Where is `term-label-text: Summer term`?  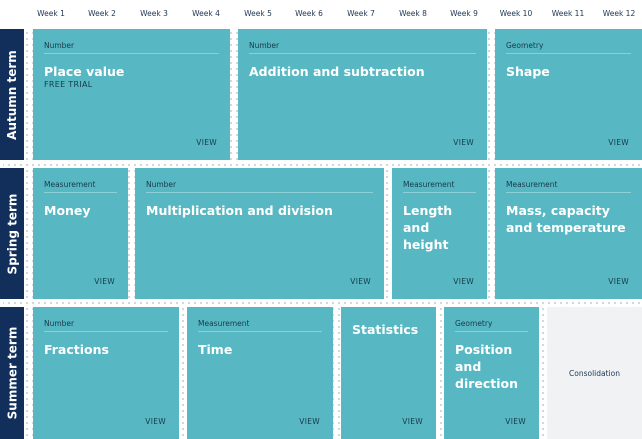
term-label-text: Summer term is located at coordinates (12, 373).